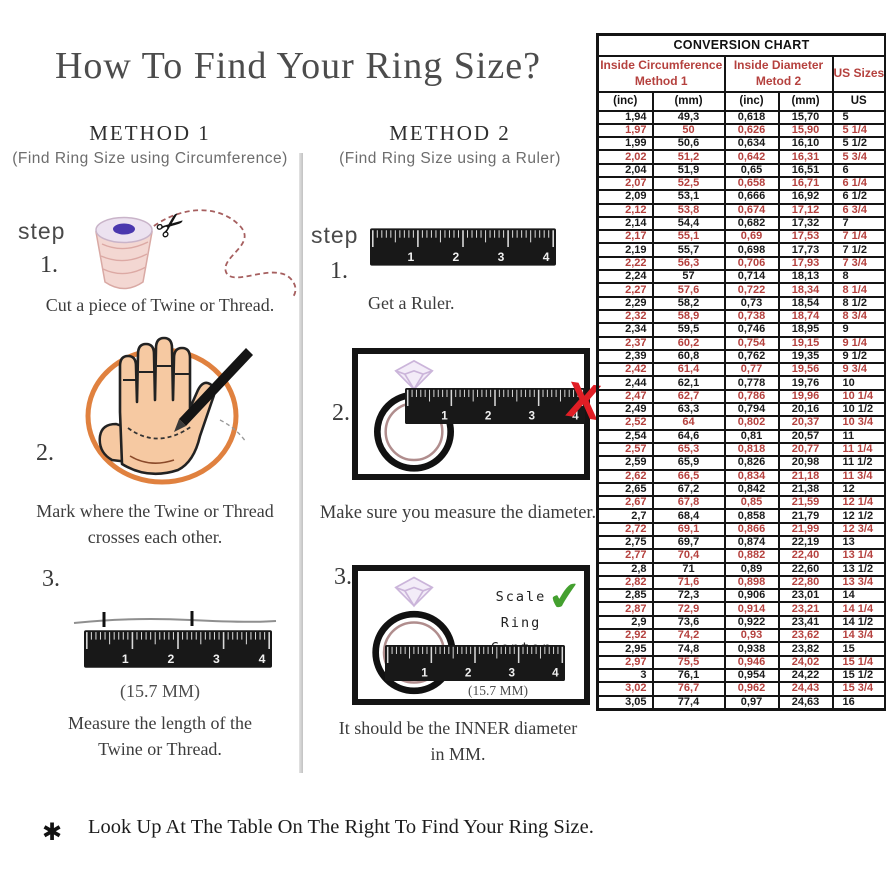 Image resolution: width=886 pixels, height=895 pixels. I want to click on table-row: 2,29 58,2 0,73 18,54 8 1/2, so click(741, 303).